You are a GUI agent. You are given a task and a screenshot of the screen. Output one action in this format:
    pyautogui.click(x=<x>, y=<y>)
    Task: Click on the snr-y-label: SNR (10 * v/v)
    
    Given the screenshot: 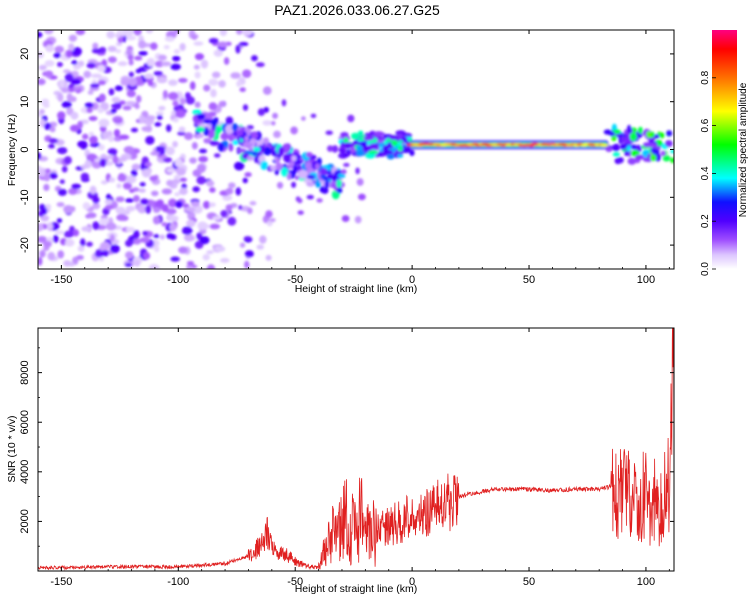 What is the action you would take?
    pyautogui.click(x=12, y=448)
    